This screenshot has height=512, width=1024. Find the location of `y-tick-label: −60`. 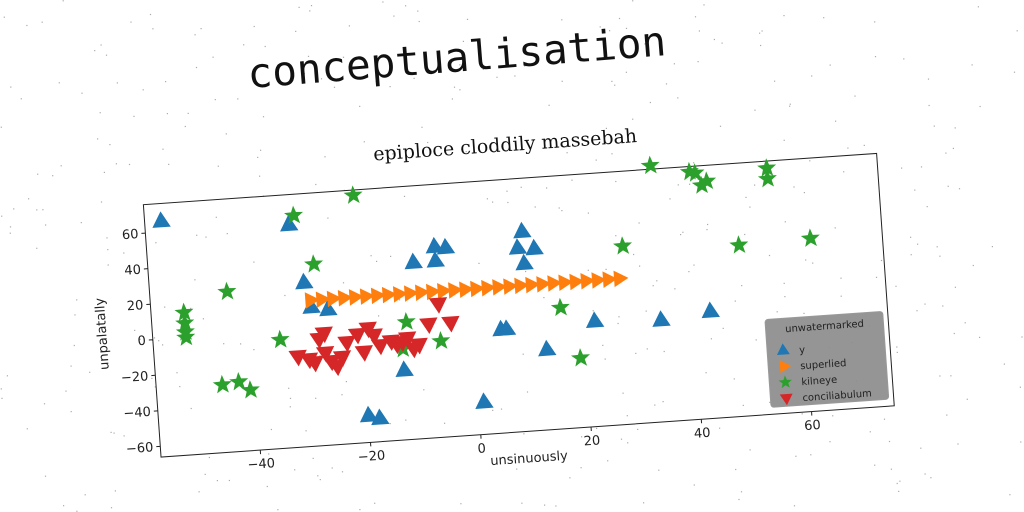

y-tick-label: −60 is located at coordinates (139, 448).